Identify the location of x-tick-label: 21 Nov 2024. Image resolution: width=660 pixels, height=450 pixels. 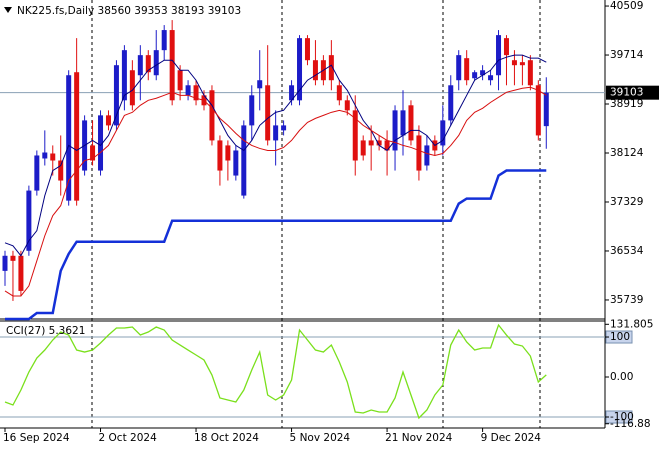
(419, 438).